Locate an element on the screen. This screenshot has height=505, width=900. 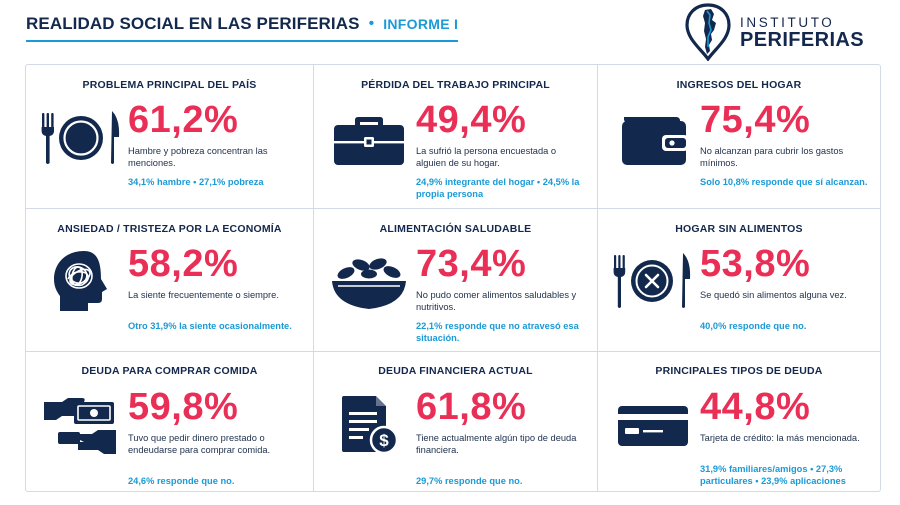
institute-logo: INSTITUTO PERIFERIAS is located at coordinates (788, 32).